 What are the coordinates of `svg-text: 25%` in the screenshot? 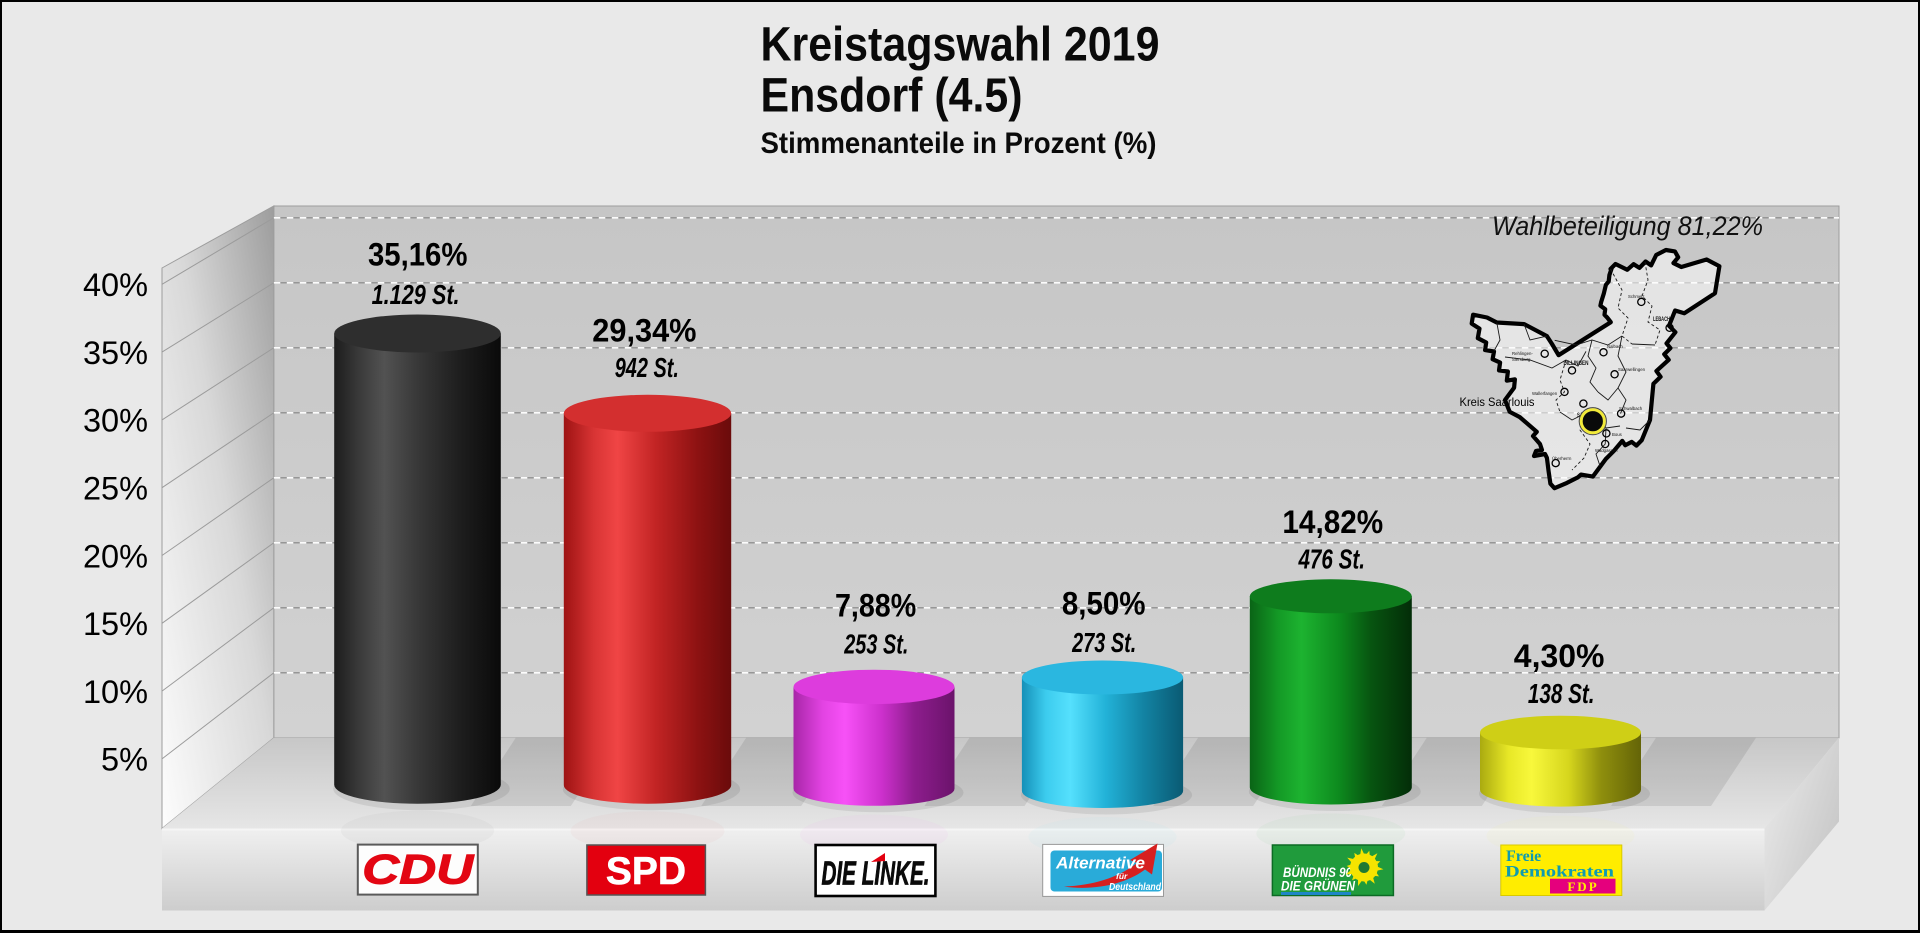 It's located at (115, 489).